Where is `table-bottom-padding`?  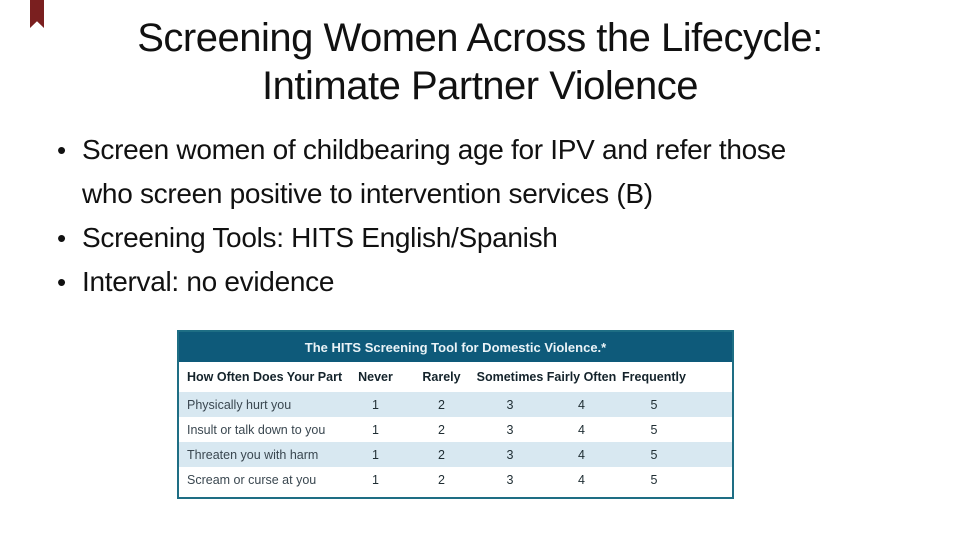
table-bottom-padding is located at coordinates (455, 494).